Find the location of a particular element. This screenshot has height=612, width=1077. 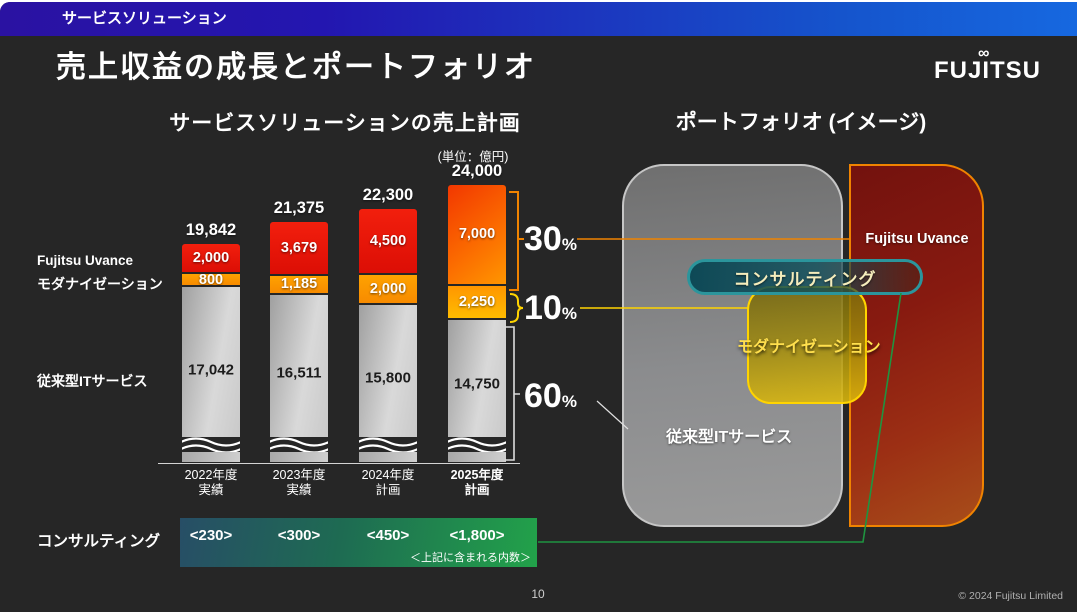

x-axis-label: 2025年度 計画 is located at coordinates (477, 482).